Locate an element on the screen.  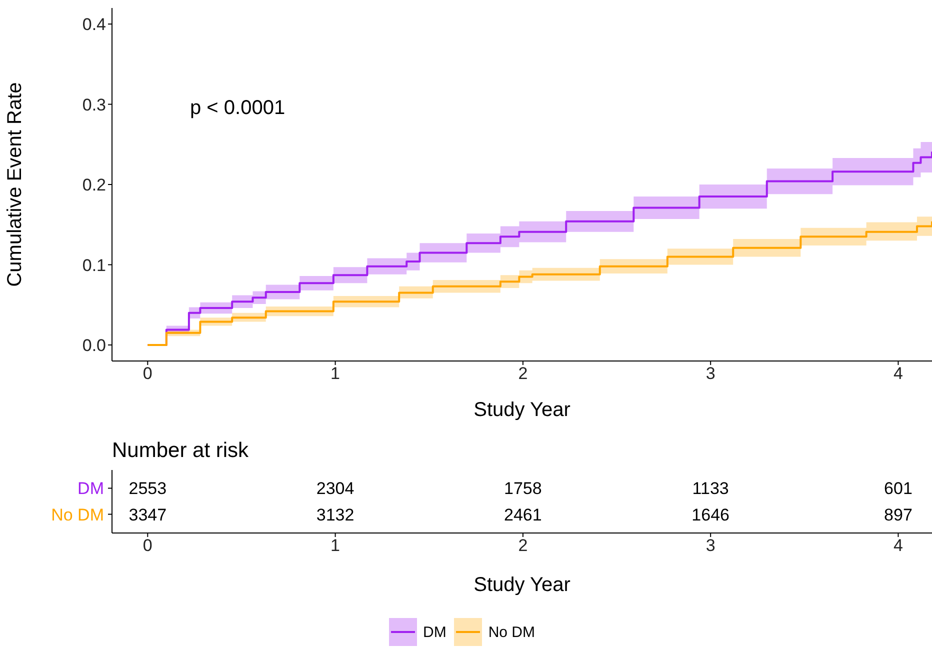
y-tick-label: No DM is located at coordinates (77, 514).